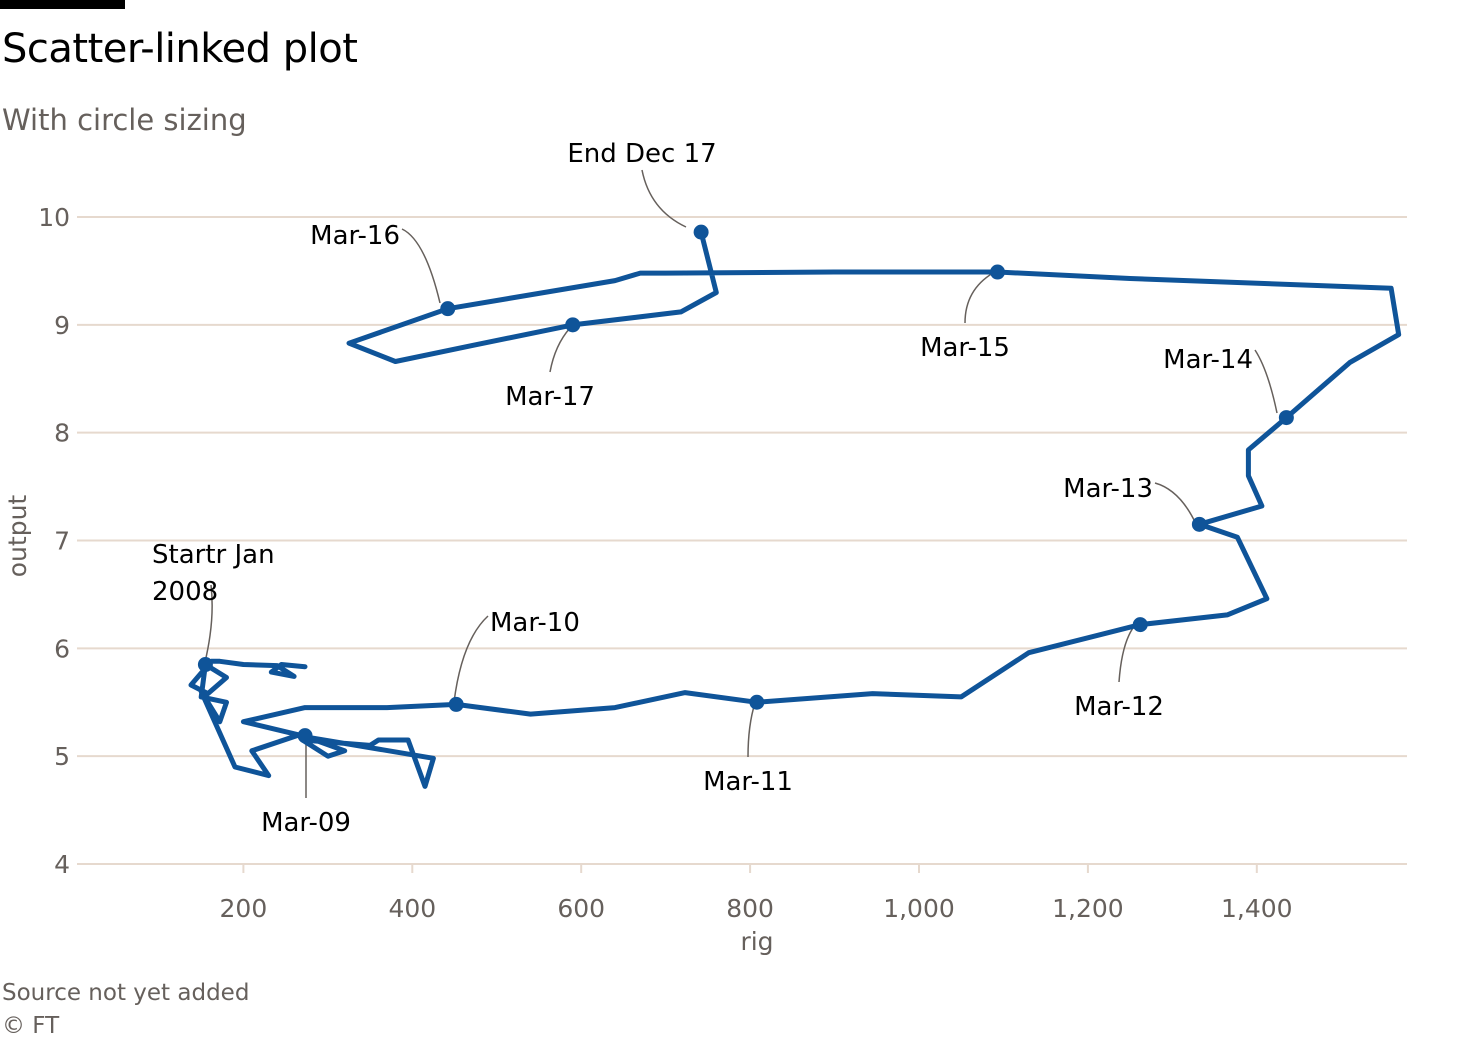  Describe the element at coordinates (17, 536) in the screenshot. I see `y-axis-title: output` at that location.